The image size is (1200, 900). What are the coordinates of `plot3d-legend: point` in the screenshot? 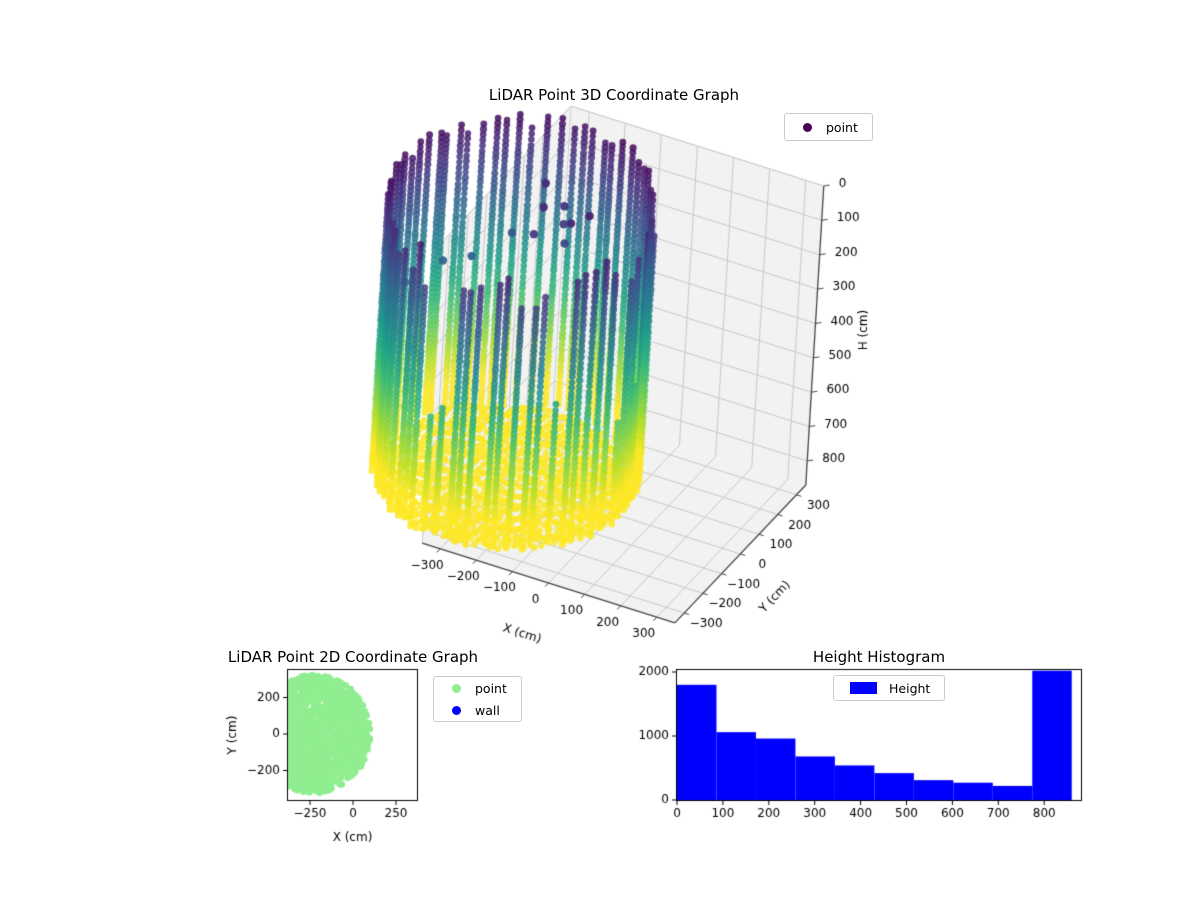 It's located at (828, 127).